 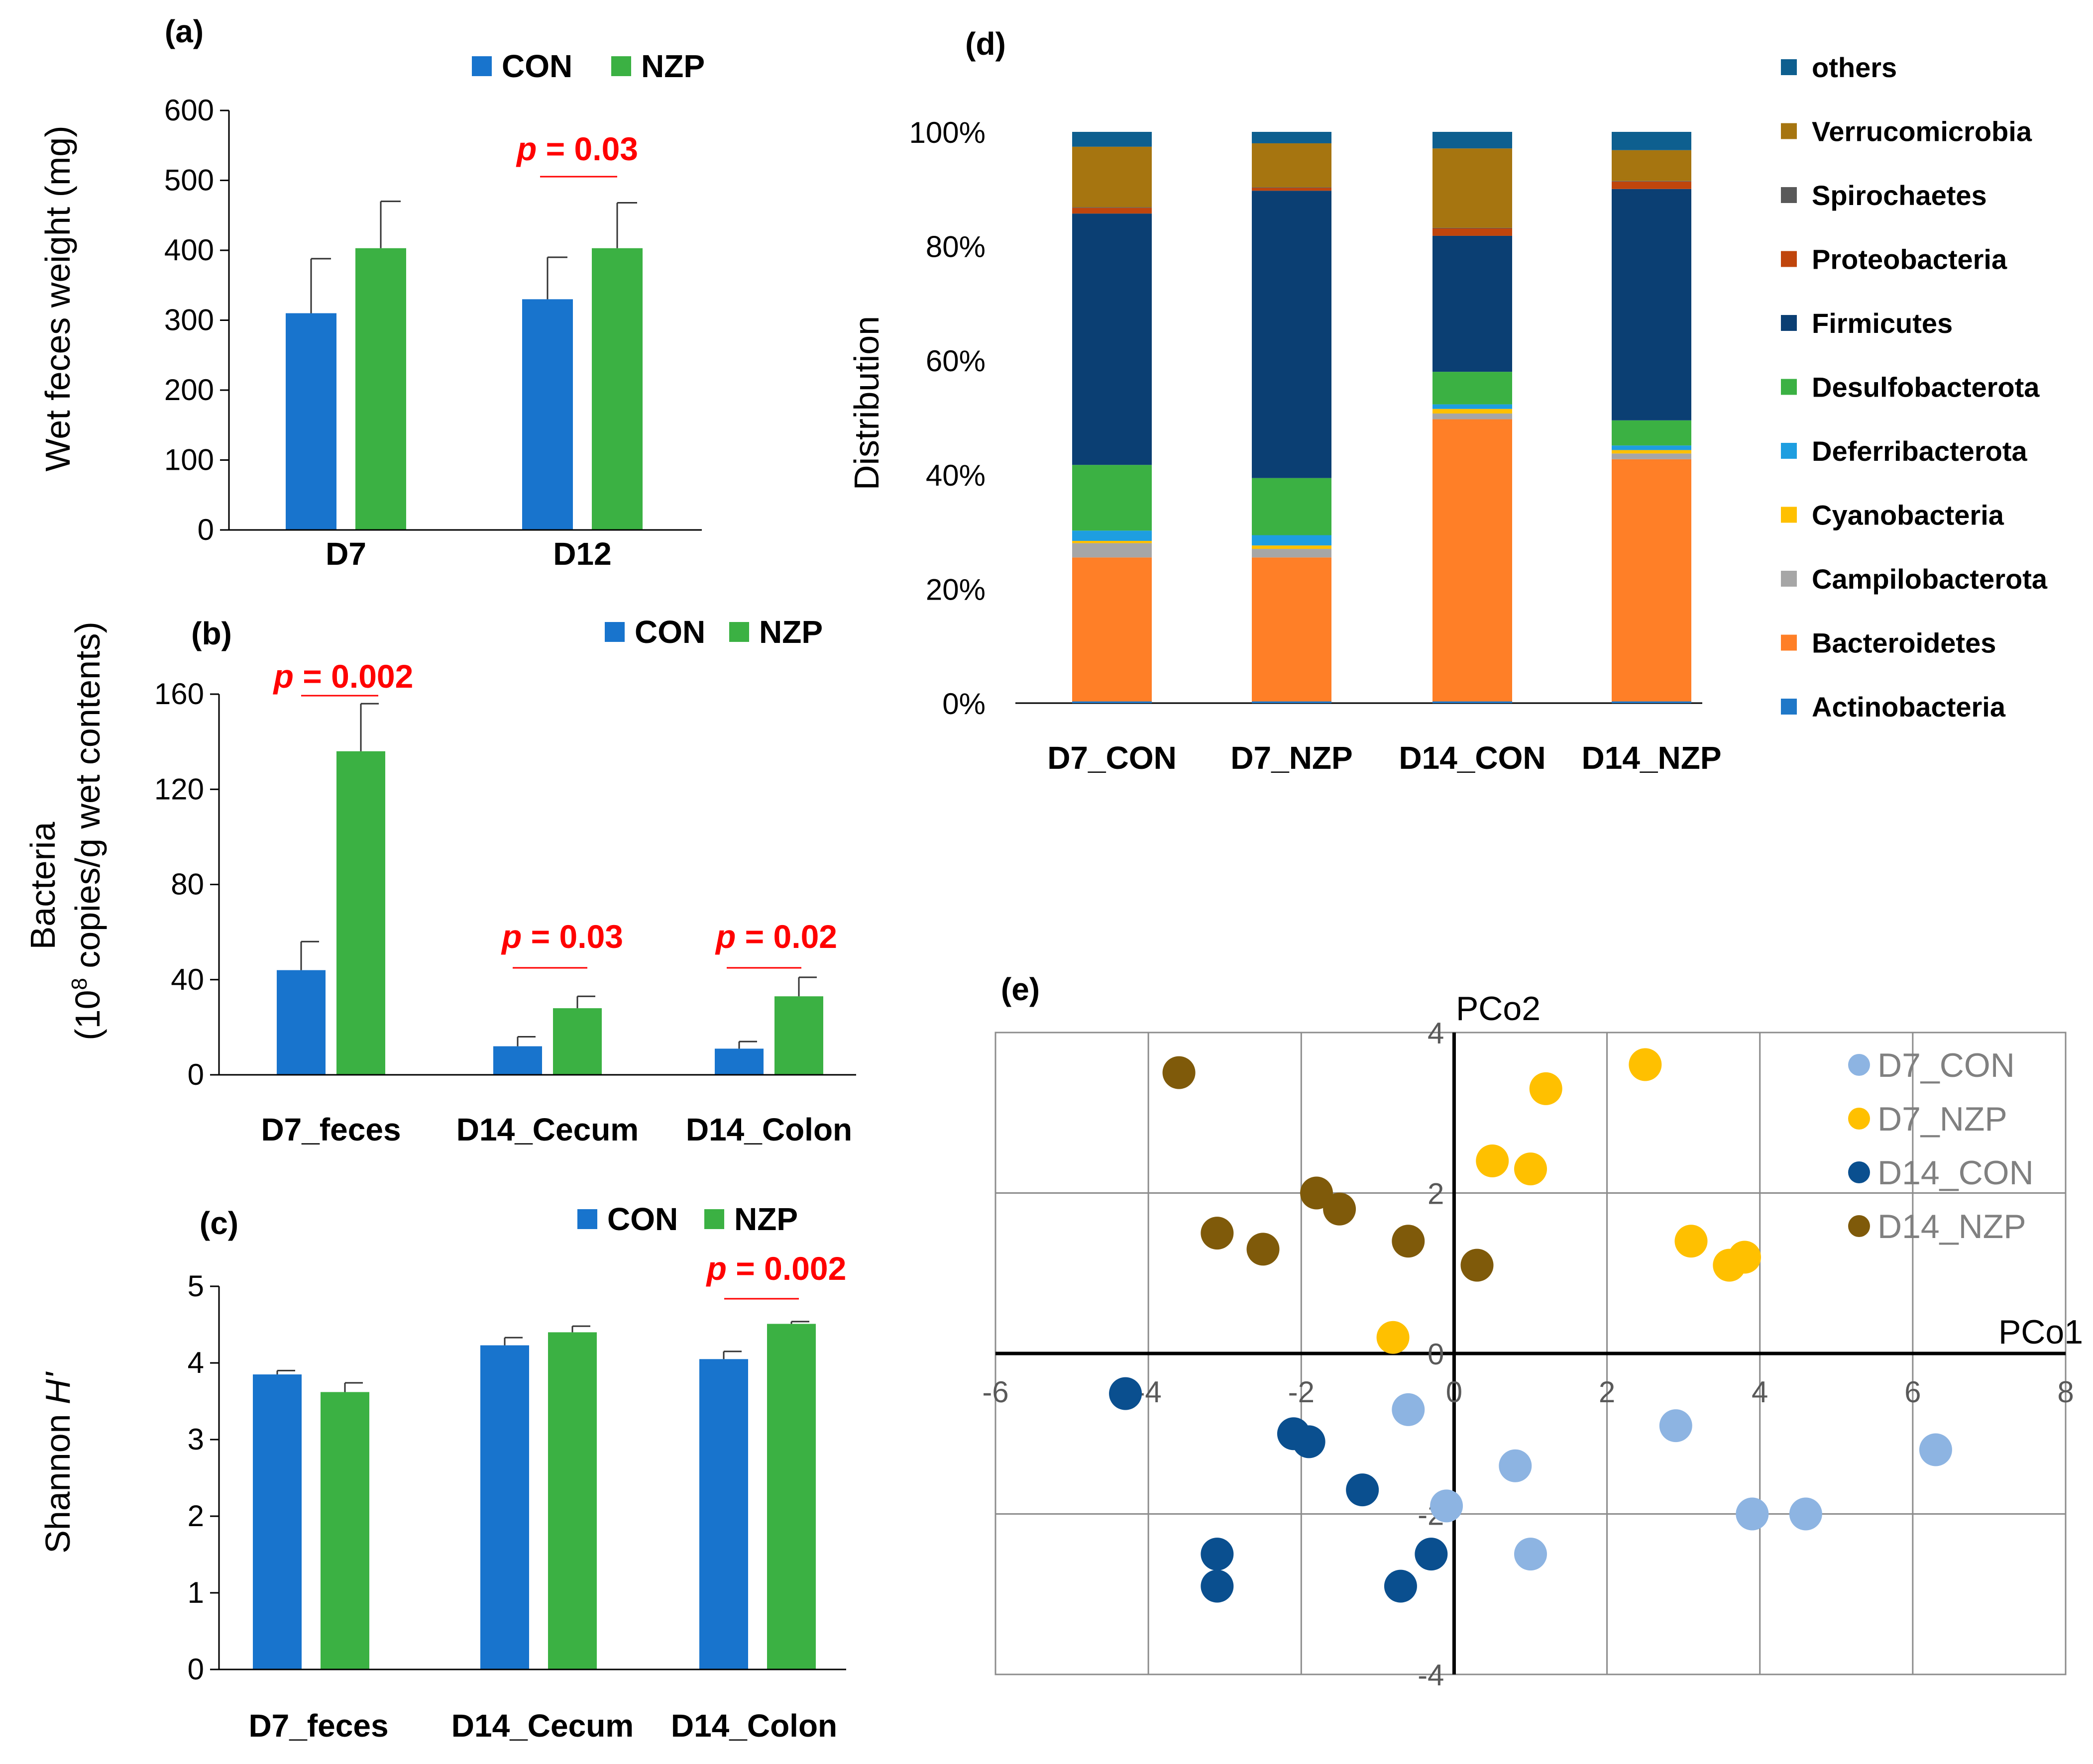 I want to click on legend-marker-d7-nzp, so click(x=1859, y=1119).